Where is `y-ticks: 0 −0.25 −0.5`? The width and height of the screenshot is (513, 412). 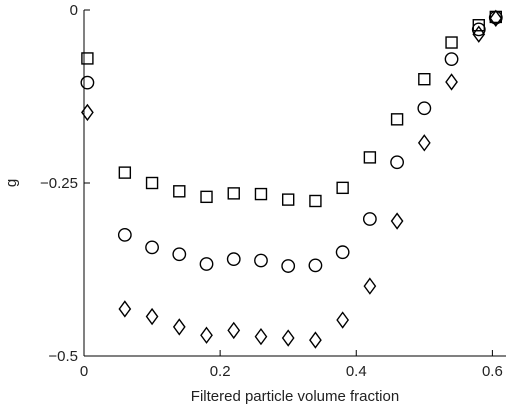
y-ticks: 0 −0.25 −0.5 is located at coordinates (65, 183).